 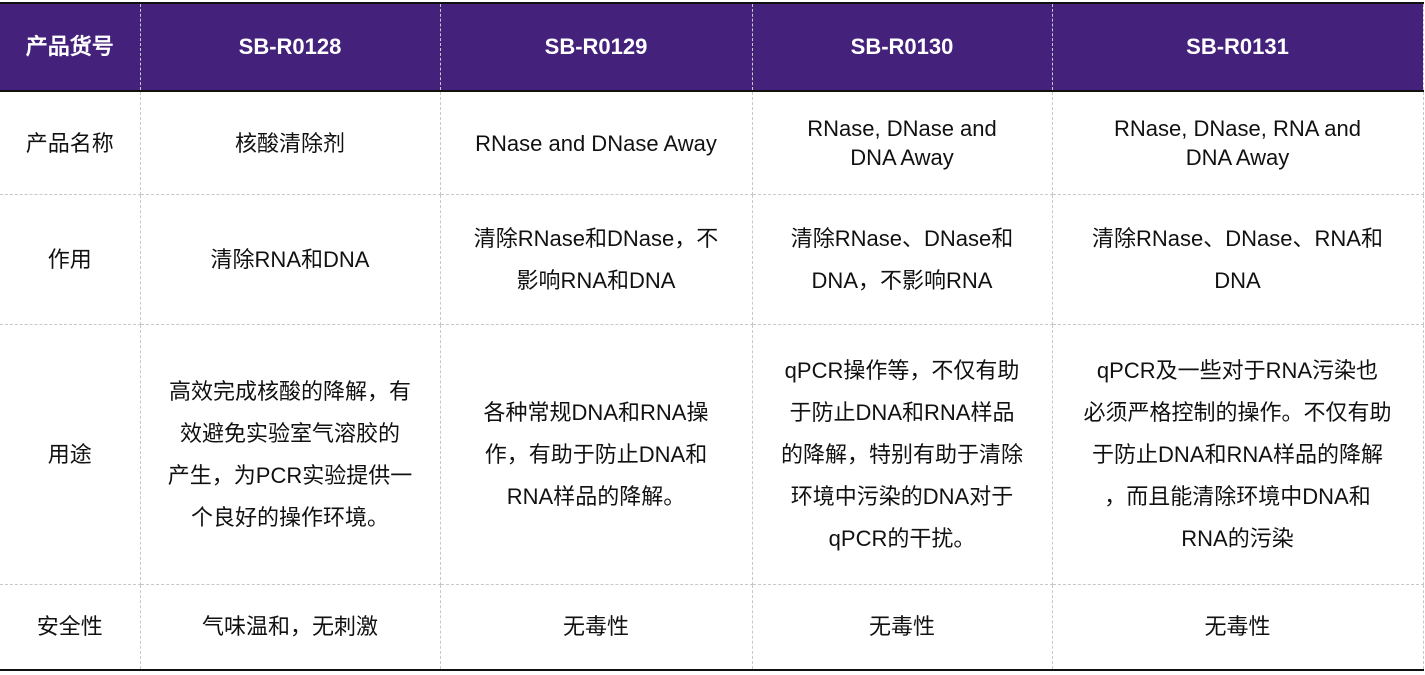 What do you see at coordinates (70, 143) in the screenshot?
I see `row-label: 产品名称` at bounding box center [70, 143].